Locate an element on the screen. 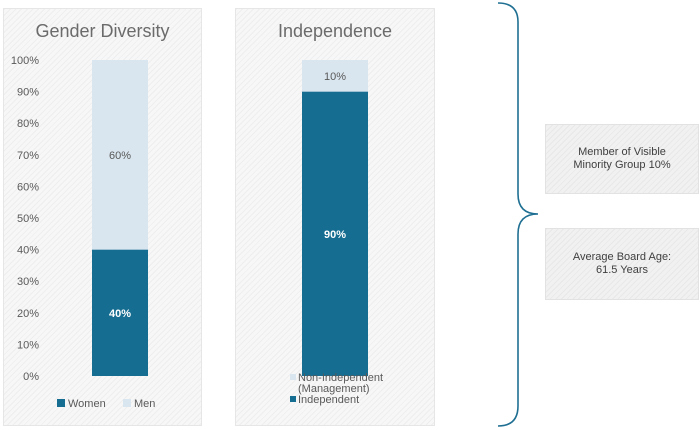 The image size is (700, 430). visible-minority-text: Member of Visible Minority Group 10% is located at coordinates (622, 158).